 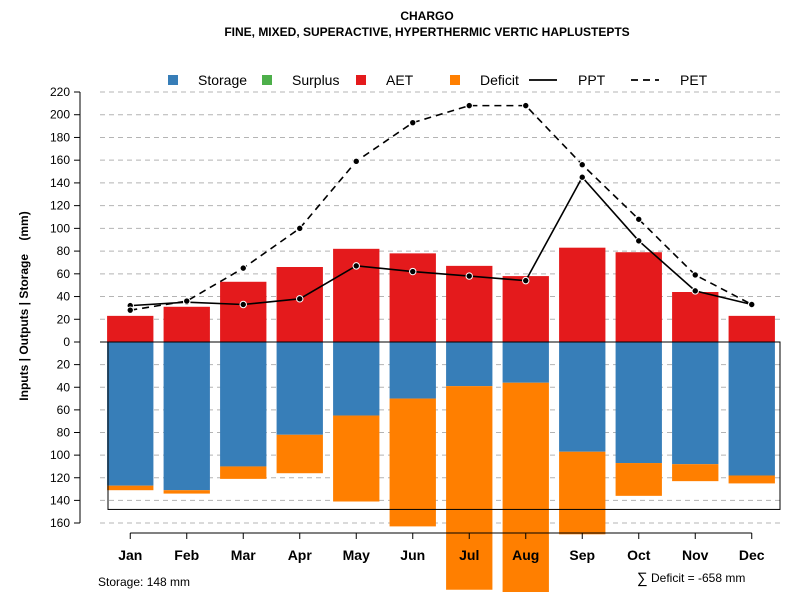 What do you see at coordinates (243, 555) in the screenshot?
I see `x-tick-label: Mar` at bounding box center [243, 555].